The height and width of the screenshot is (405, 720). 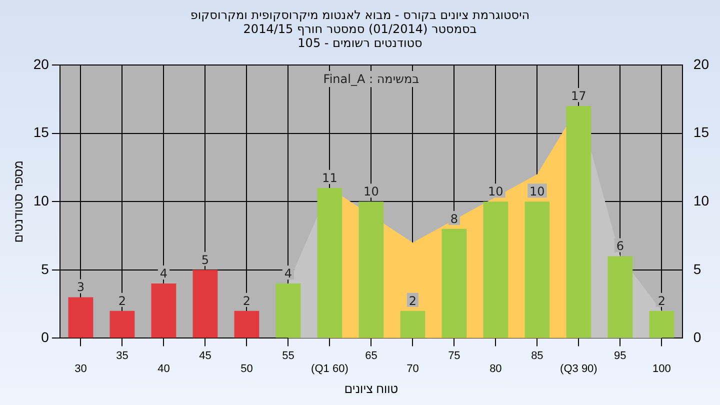 I want to click on x-tick-label: (Q1 60), so click(x=329, y=369).